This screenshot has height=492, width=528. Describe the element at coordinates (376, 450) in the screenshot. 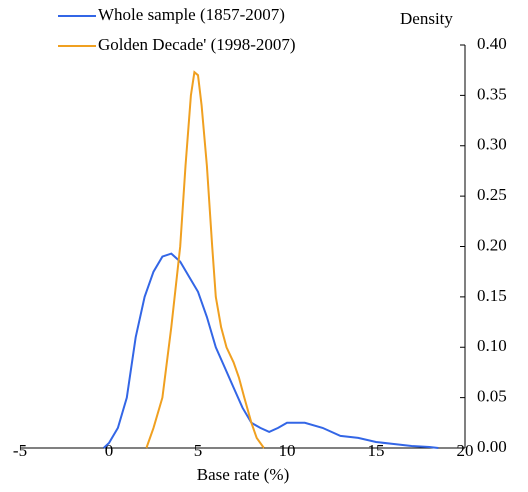

I see `x-tick-label: 15` at that location.